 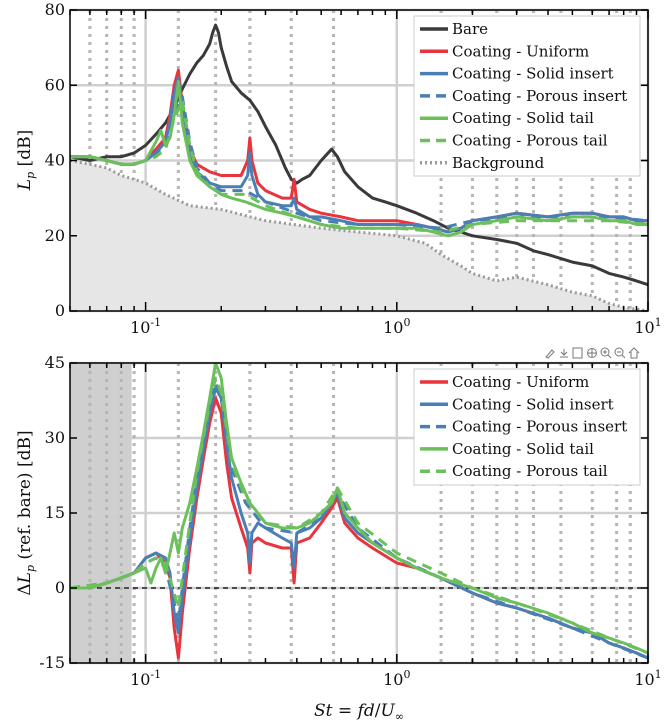 What do you see at coordinates (634, 353) in the screenshot?
I see `home-icon` at bounding box center [634, 353].